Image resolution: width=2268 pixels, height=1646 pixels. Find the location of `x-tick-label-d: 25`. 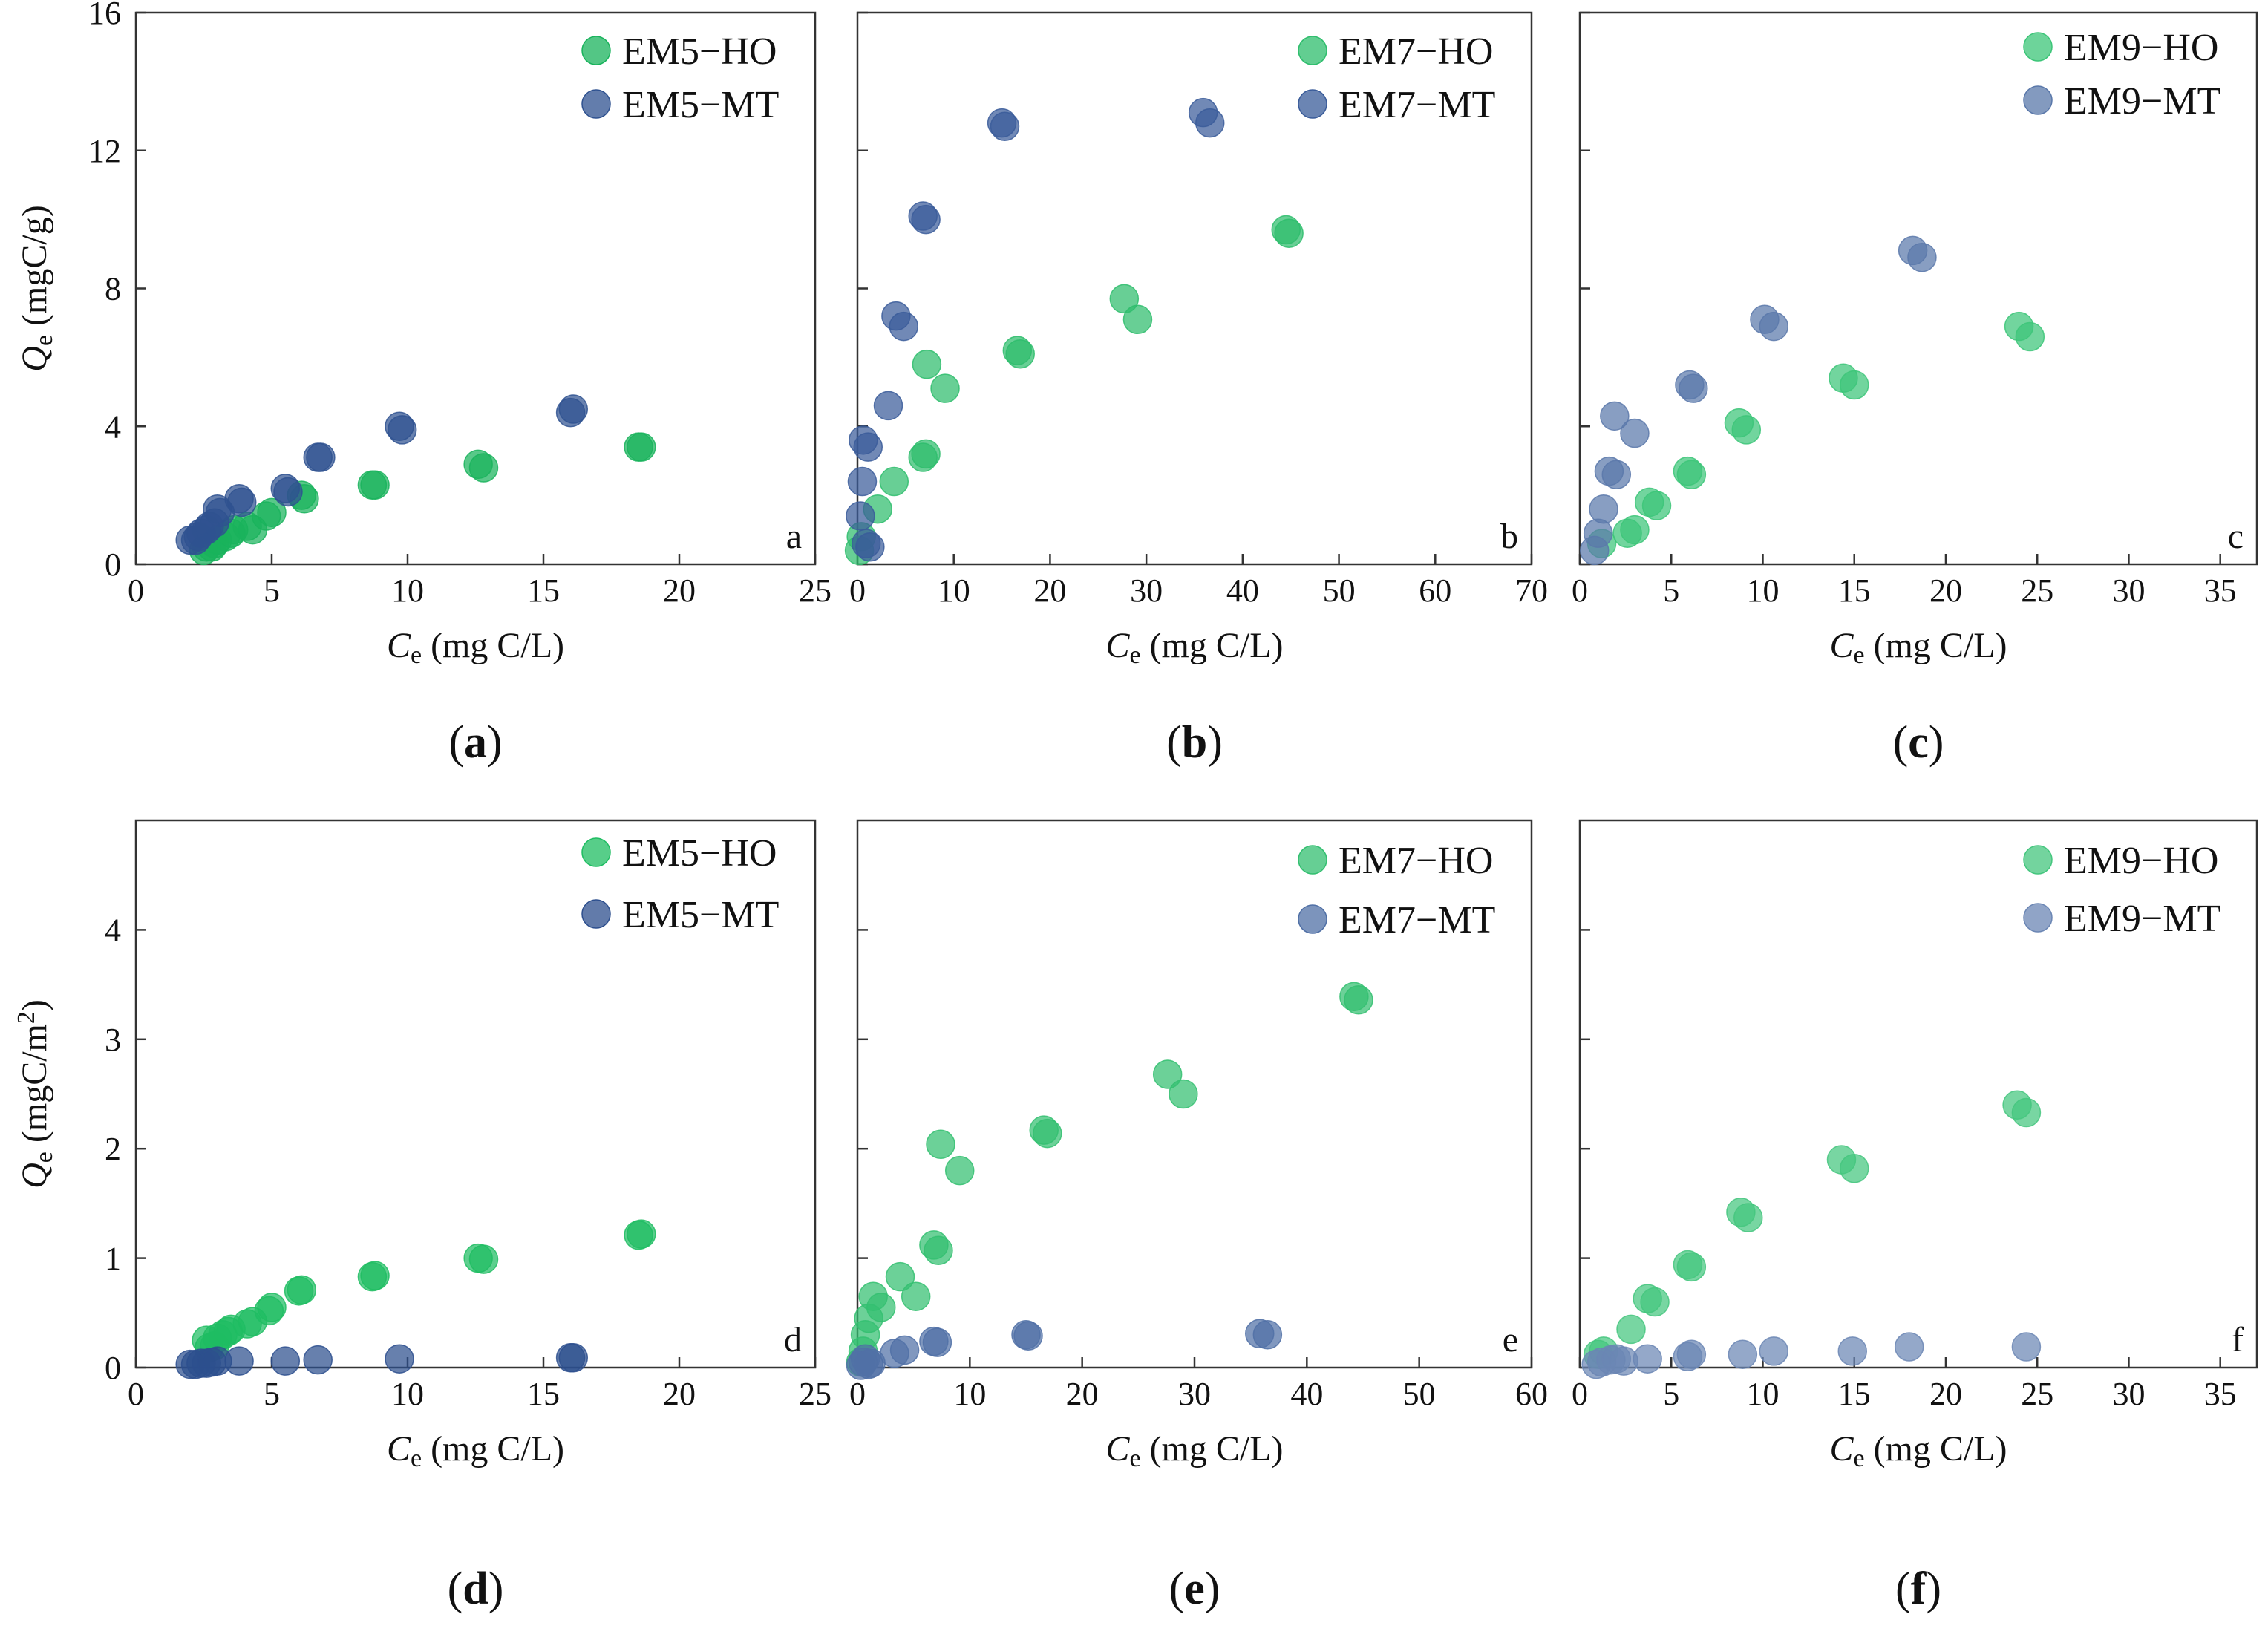

x-tick-label-d: 25 is located at coordinates (815, 1394).